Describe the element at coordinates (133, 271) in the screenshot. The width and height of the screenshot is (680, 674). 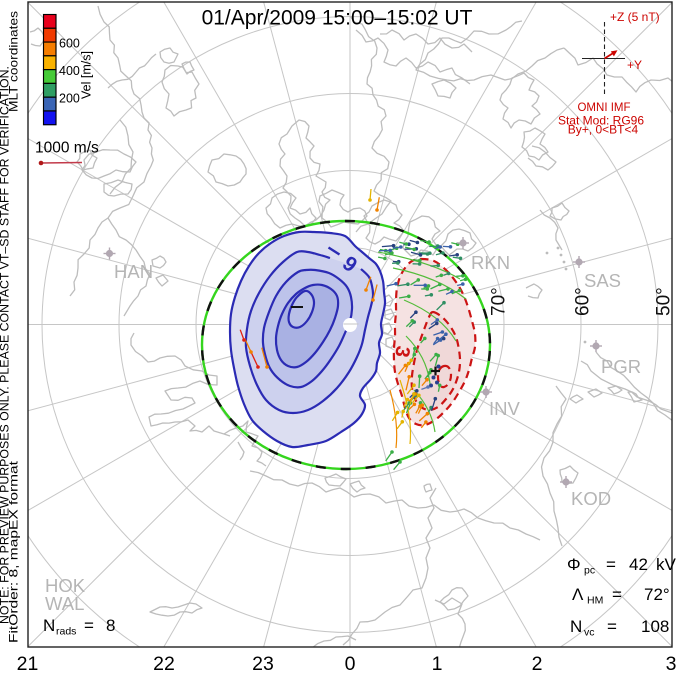
I see `svg-text: HAN` at that location.